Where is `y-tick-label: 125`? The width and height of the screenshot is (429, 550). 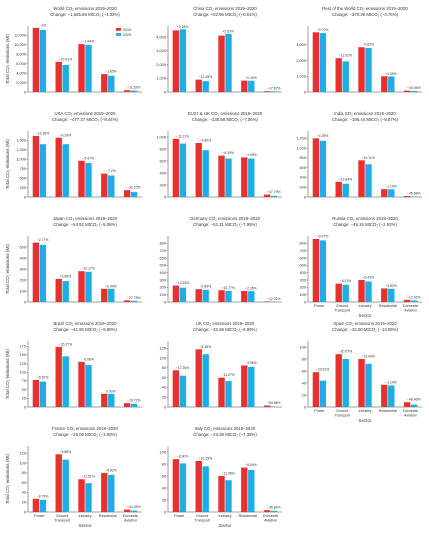 y-tick-label: 125 is located at coordinates (23, 363).